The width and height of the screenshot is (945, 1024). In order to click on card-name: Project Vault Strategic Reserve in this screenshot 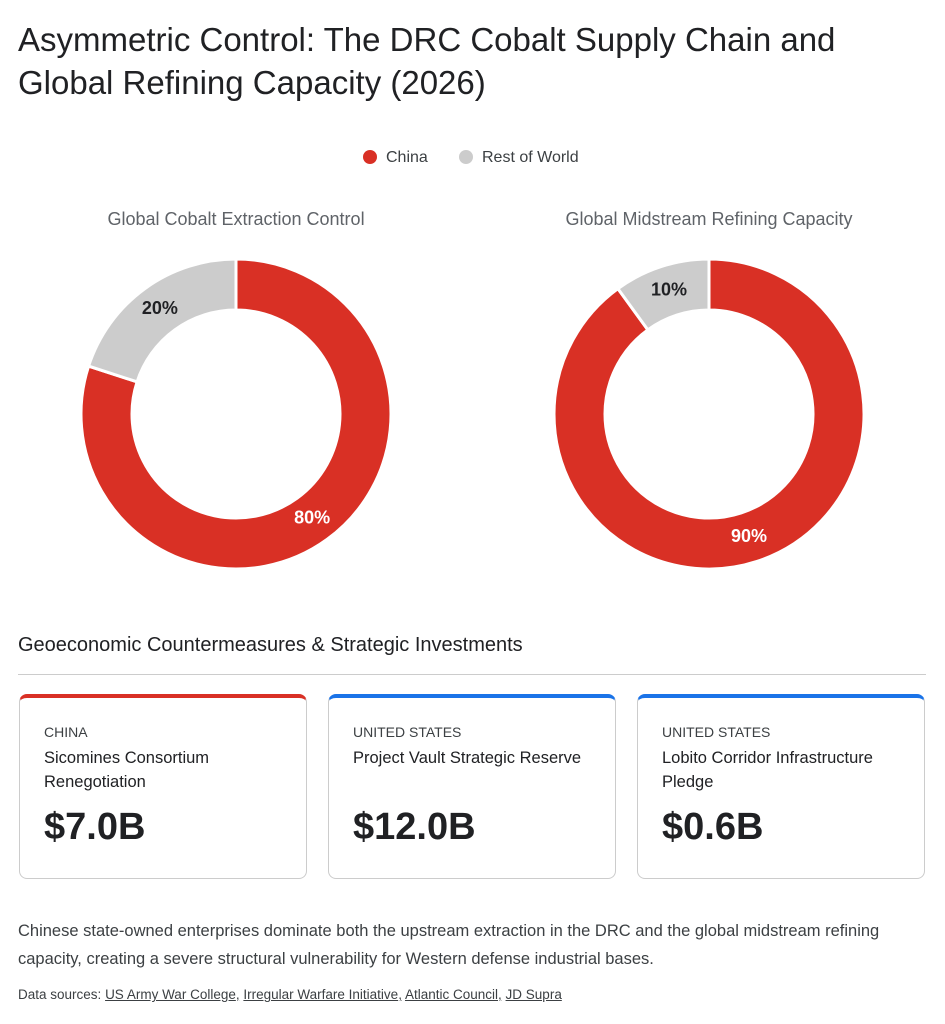, I will do `click(467, 758)`.